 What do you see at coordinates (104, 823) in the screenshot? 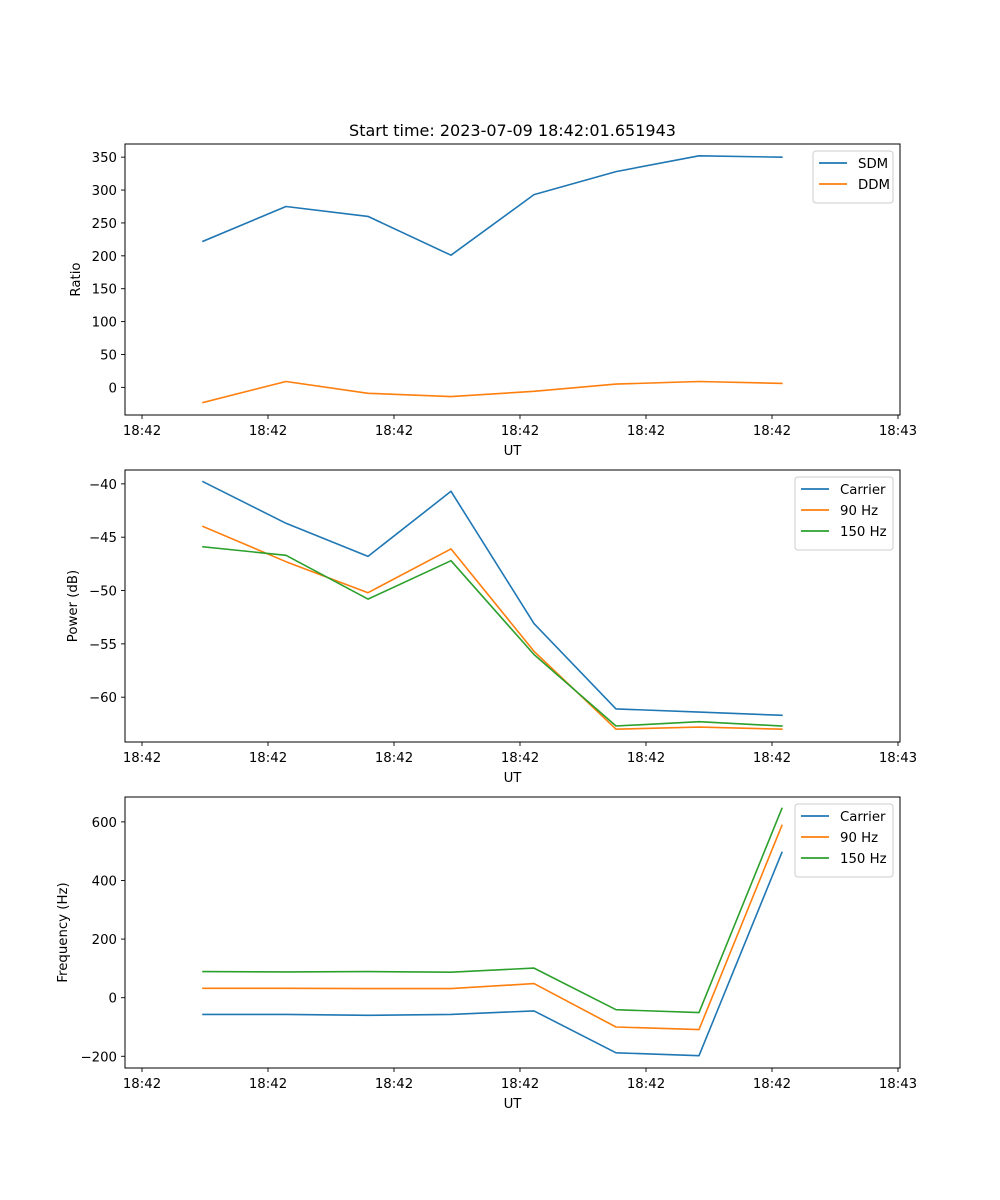
I see `y-tick-label: 600` at bounding box center [104, 823].